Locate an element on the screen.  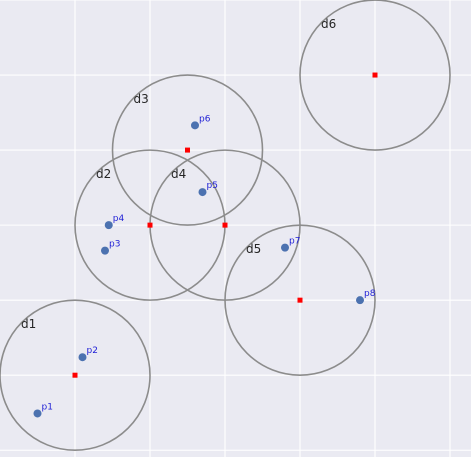
disk-circle-d1 is located at coordinates (75, 375).